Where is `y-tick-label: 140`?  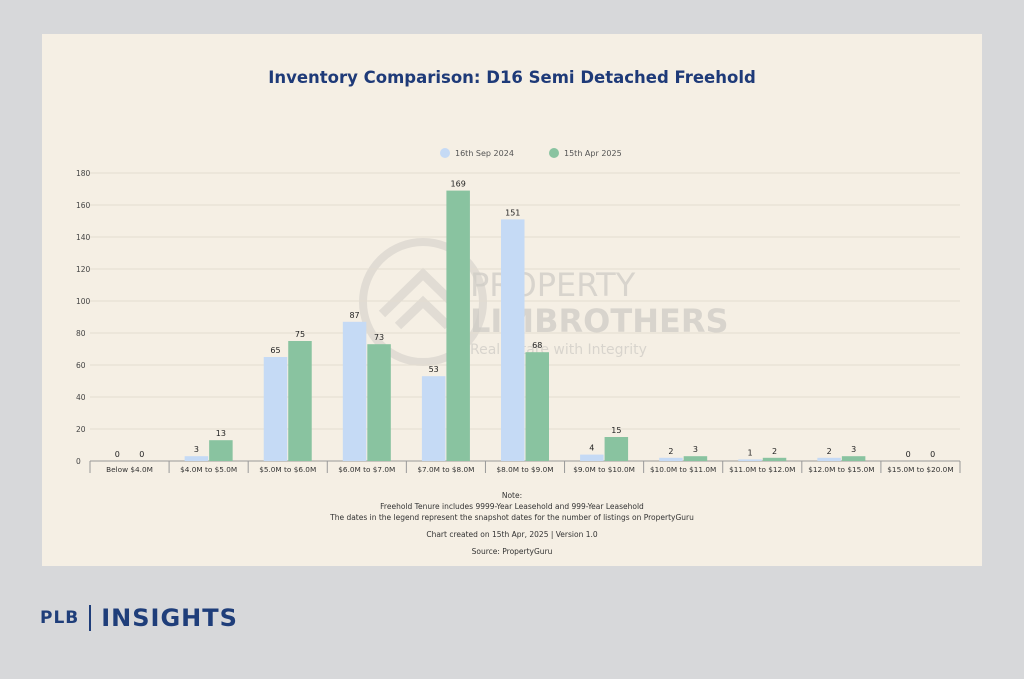
y-tick-label: 140 is located at coordinates (83, 237).